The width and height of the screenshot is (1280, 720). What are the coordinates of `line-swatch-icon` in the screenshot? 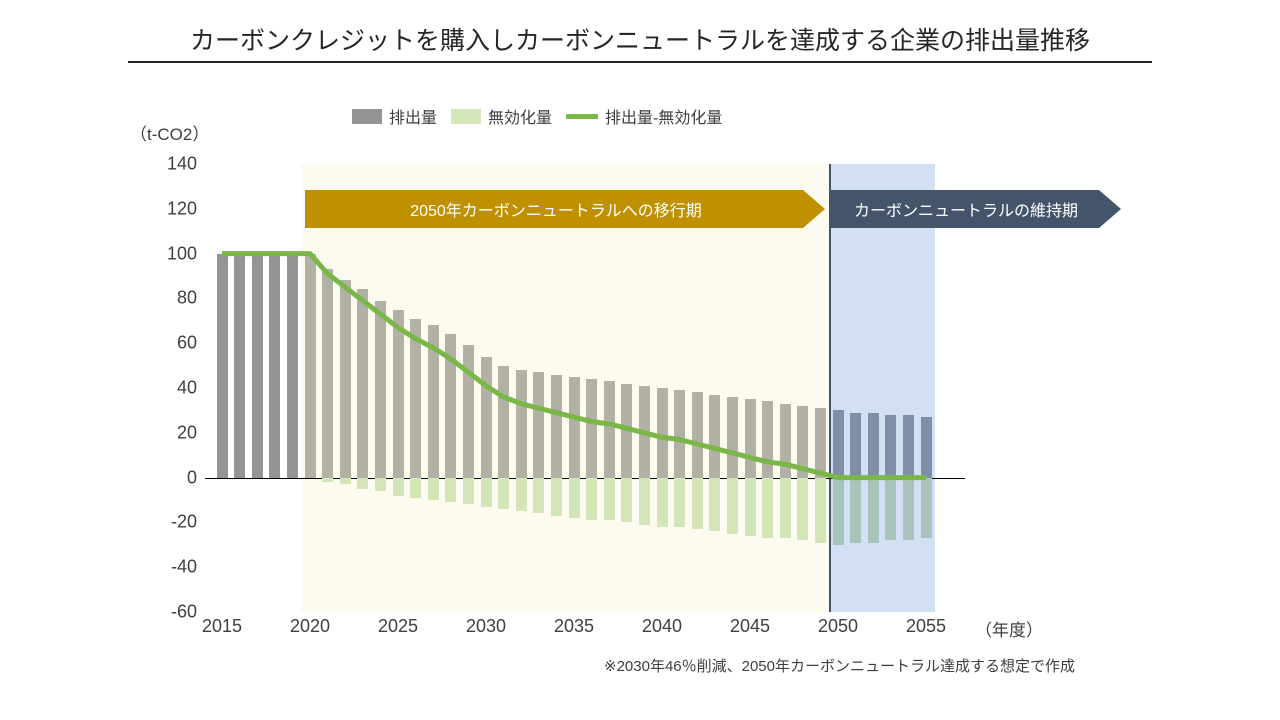 It's located at (582, 116).